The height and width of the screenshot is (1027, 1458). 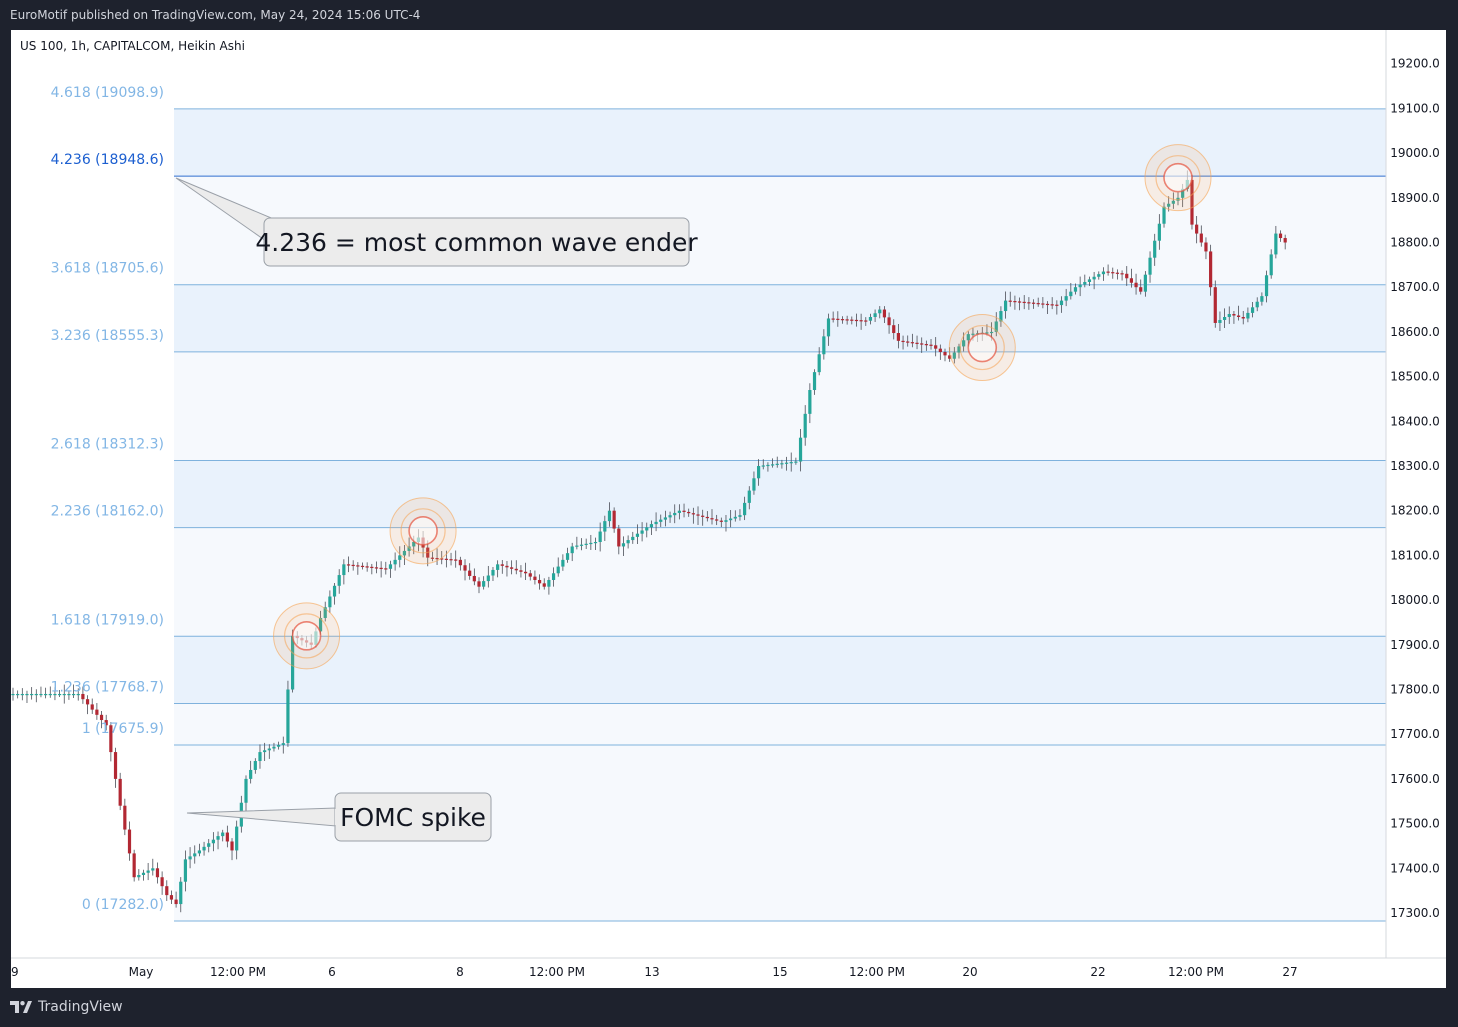 I want to click on fib-level-label: 1.236 (17768.7), so click(x=107, y=687).